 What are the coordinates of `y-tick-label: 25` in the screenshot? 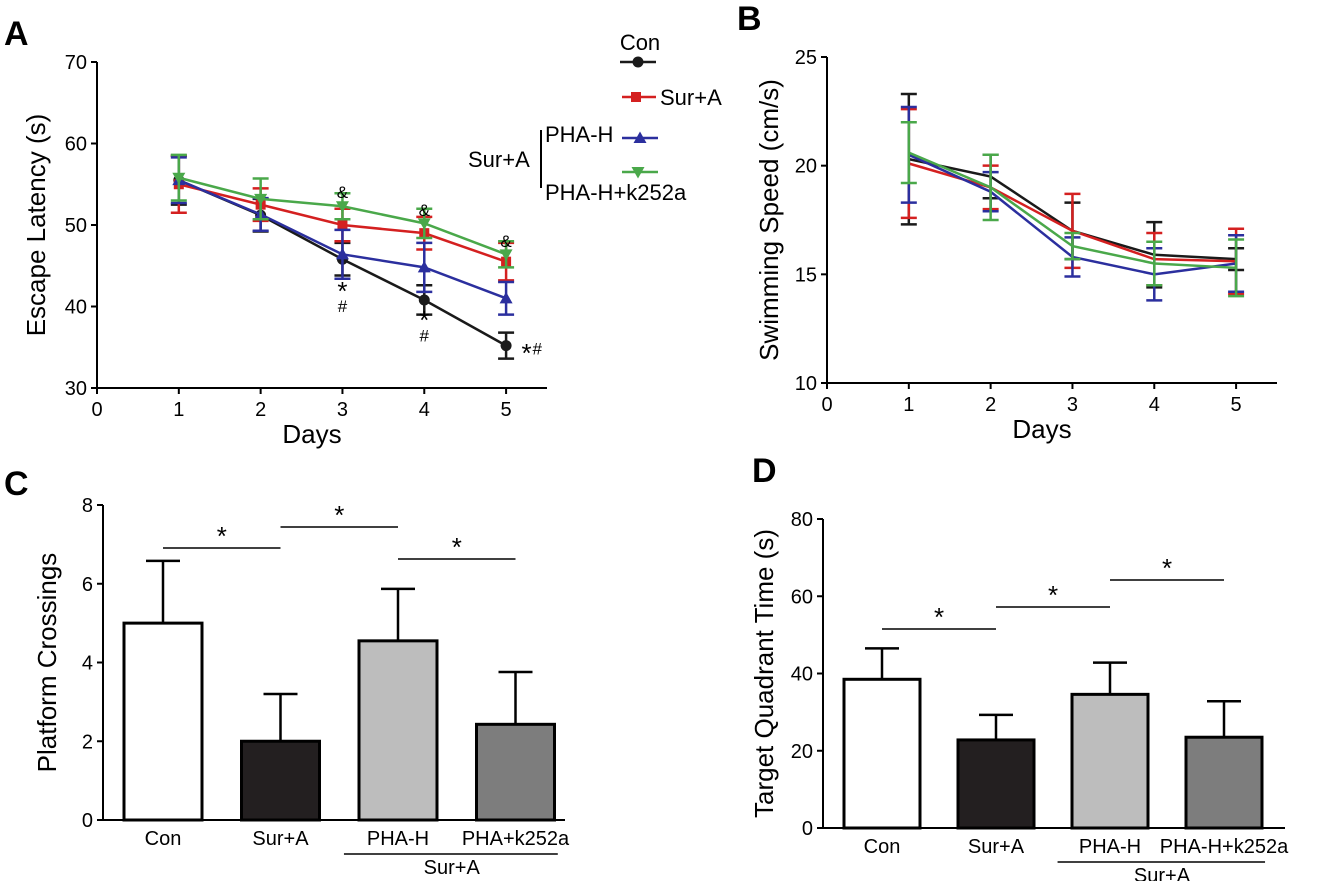 It's located at (806, 58).